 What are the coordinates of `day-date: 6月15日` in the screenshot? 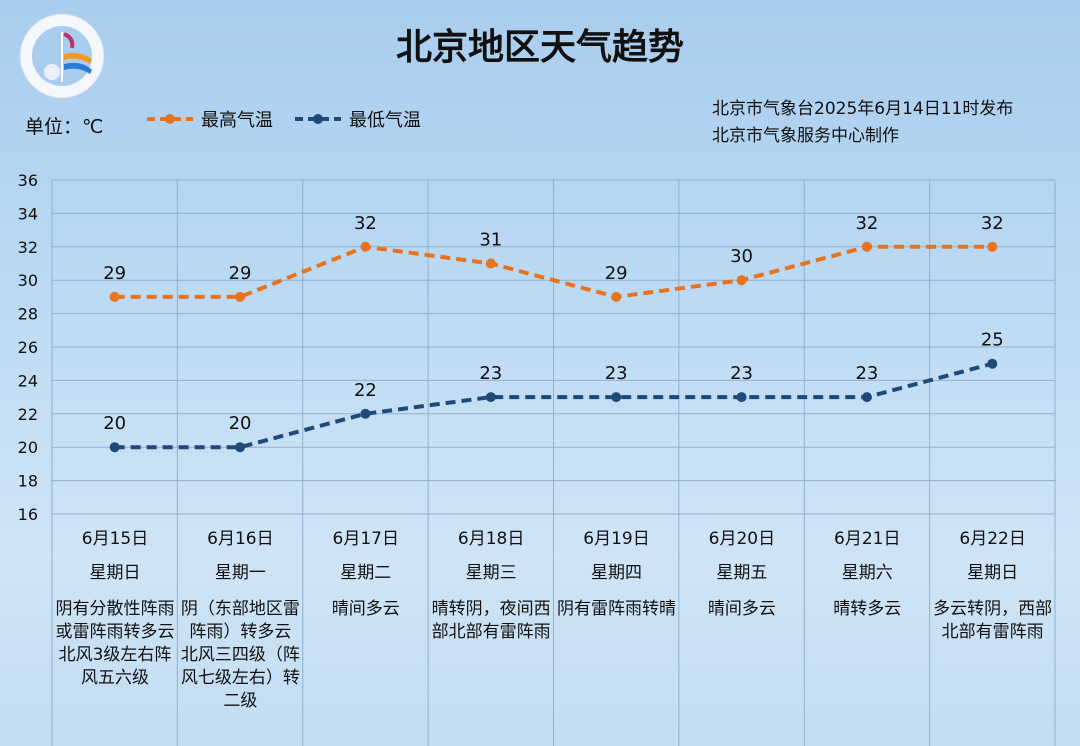 It's located at (115, 539).